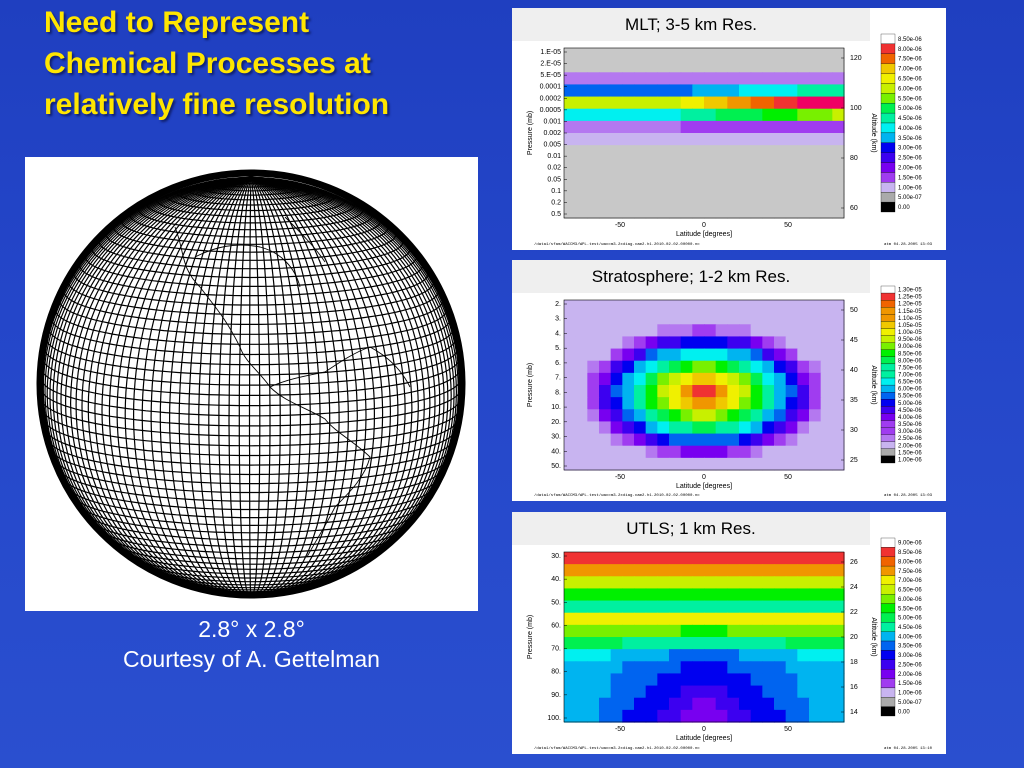 Image resolution: width=1024 pixels, height=768 pixels. I want to click on y-axis-label: Pressure (mb), so click(530, 385).